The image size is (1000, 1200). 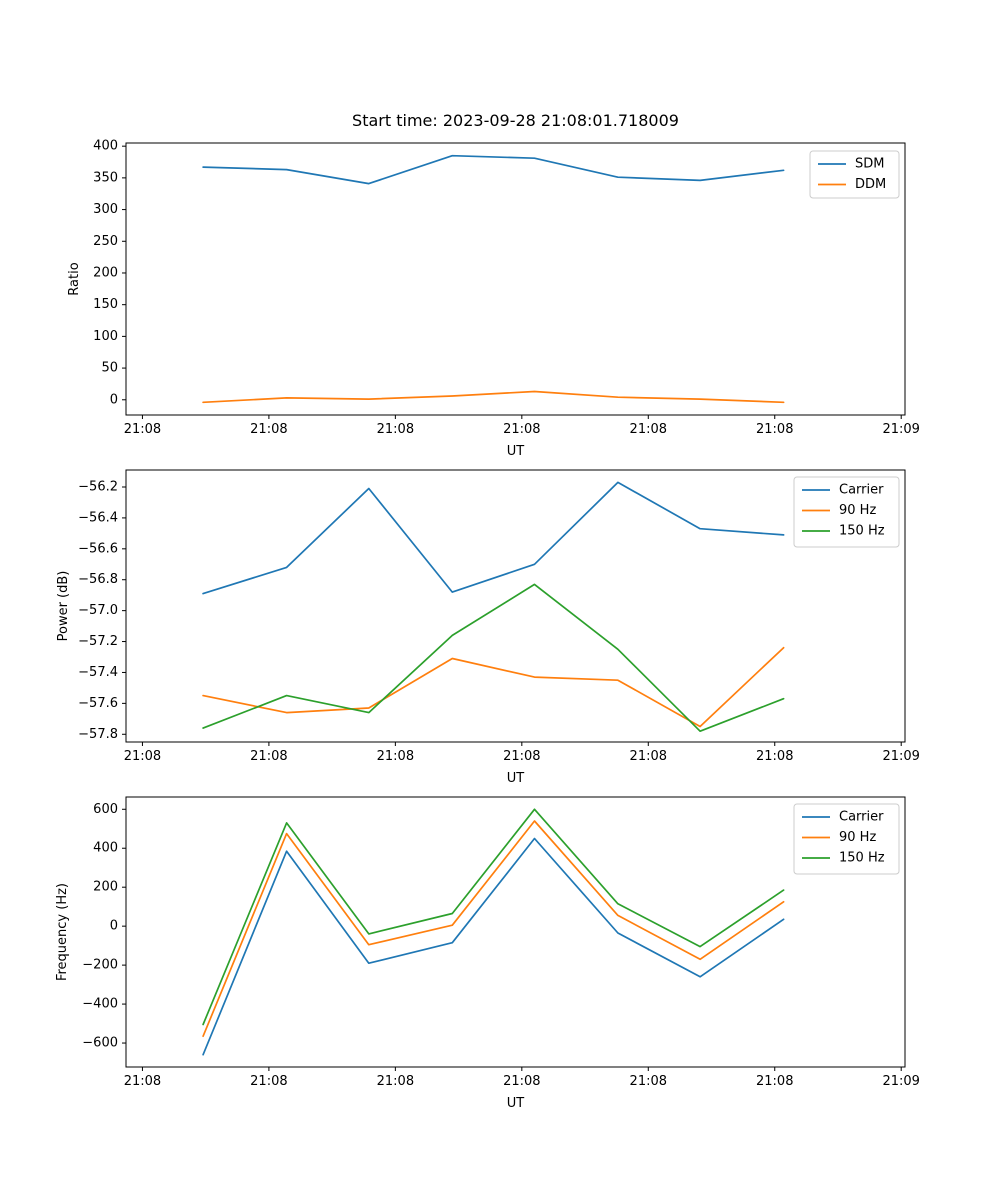 What do you see at coordinates (105, 304) in the screenshot?
I see `y-tick-label: 150` at bounding box center [105, 304].